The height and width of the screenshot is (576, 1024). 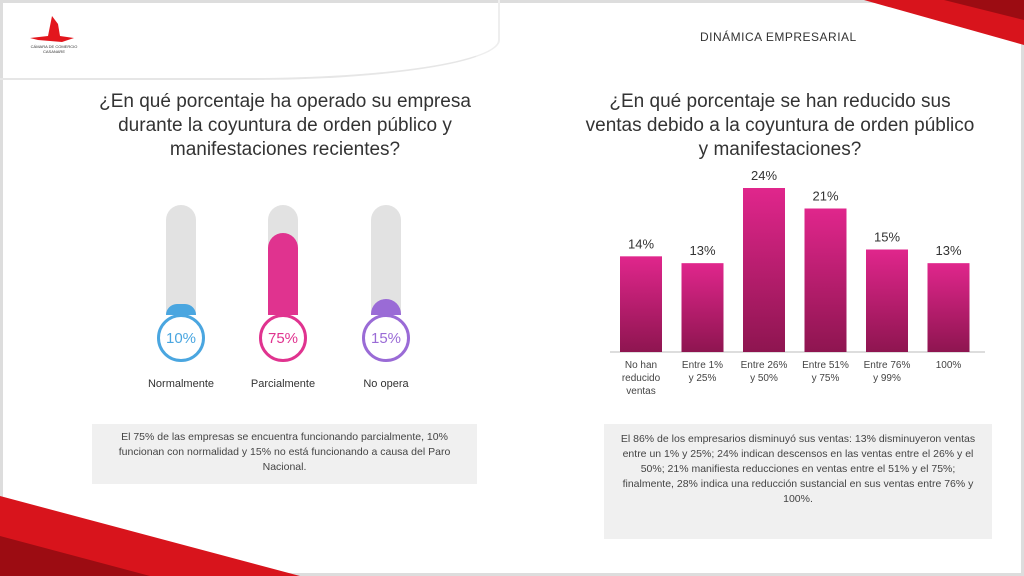 What do you see at coordinates (150, 536) in the screenshot?
I see `red-corner-decoration-bottom` at bounding box center [150, 536].